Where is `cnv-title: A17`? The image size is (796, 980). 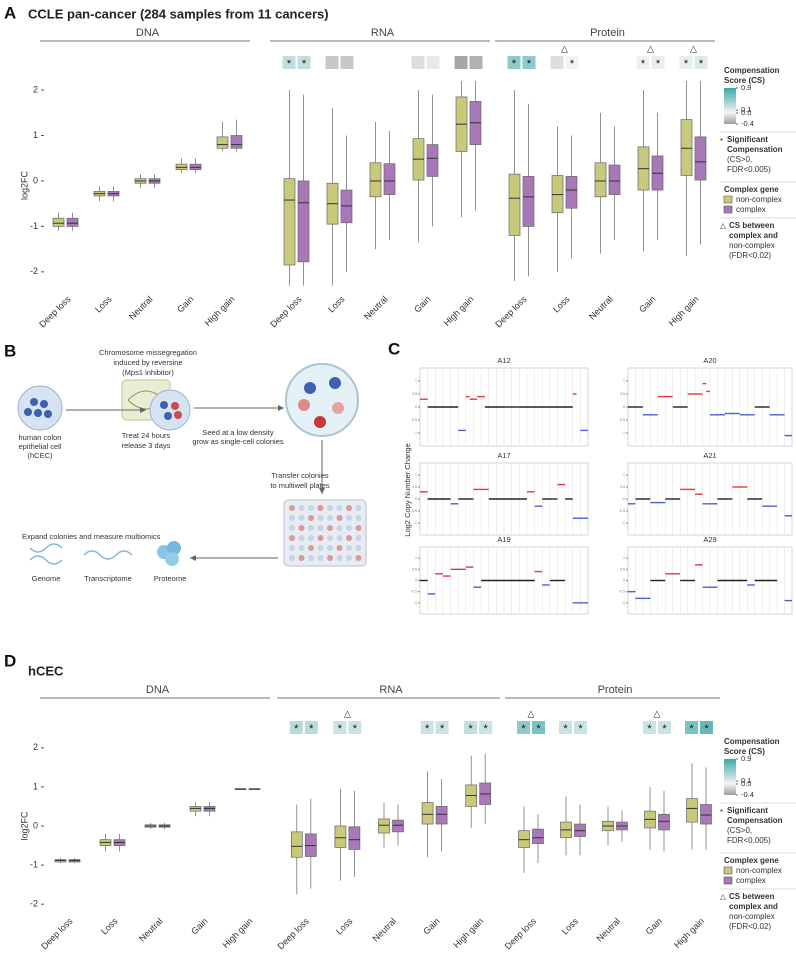 cnv-title: A17 is located at coordinates (503, 455).